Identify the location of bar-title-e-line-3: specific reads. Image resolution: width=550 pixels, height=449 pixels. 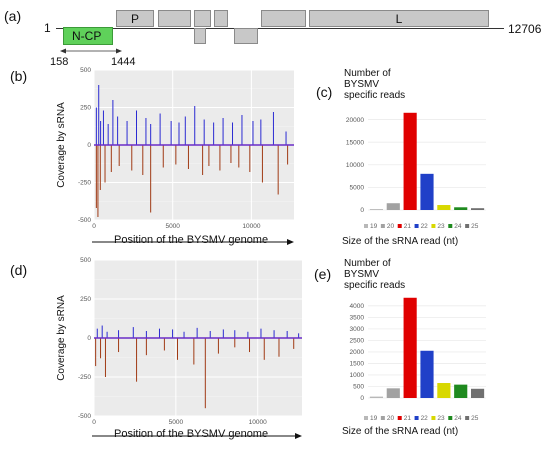
(375, 285).